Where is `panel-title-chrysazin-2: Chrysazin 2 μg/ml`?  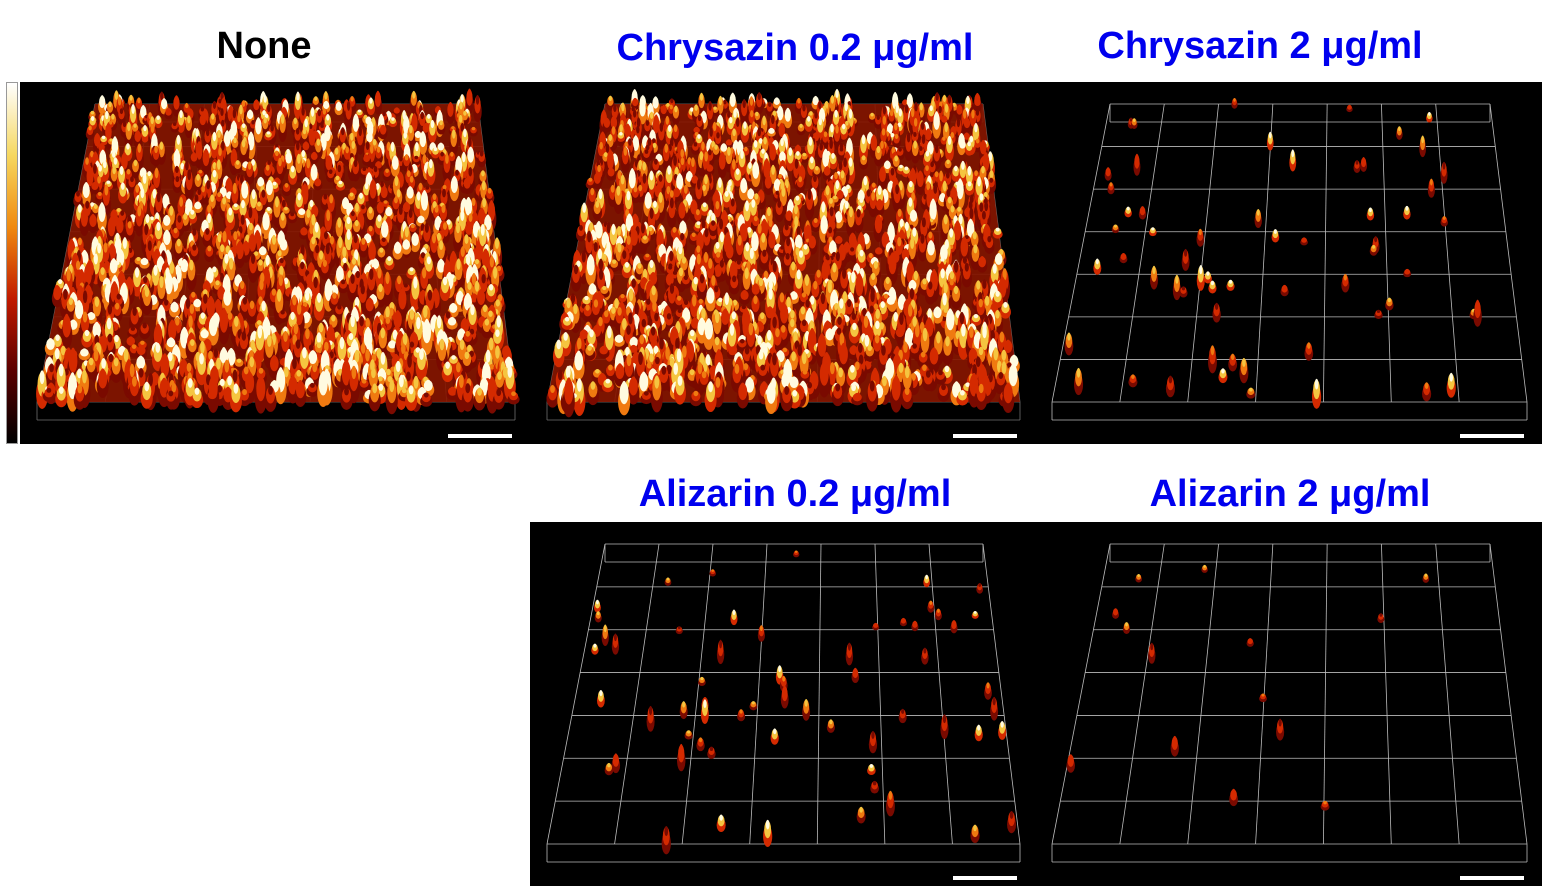 panel-title-chrysazin-2: Chrysazin 2 μg/ml is located at coordinates (1260, 46).